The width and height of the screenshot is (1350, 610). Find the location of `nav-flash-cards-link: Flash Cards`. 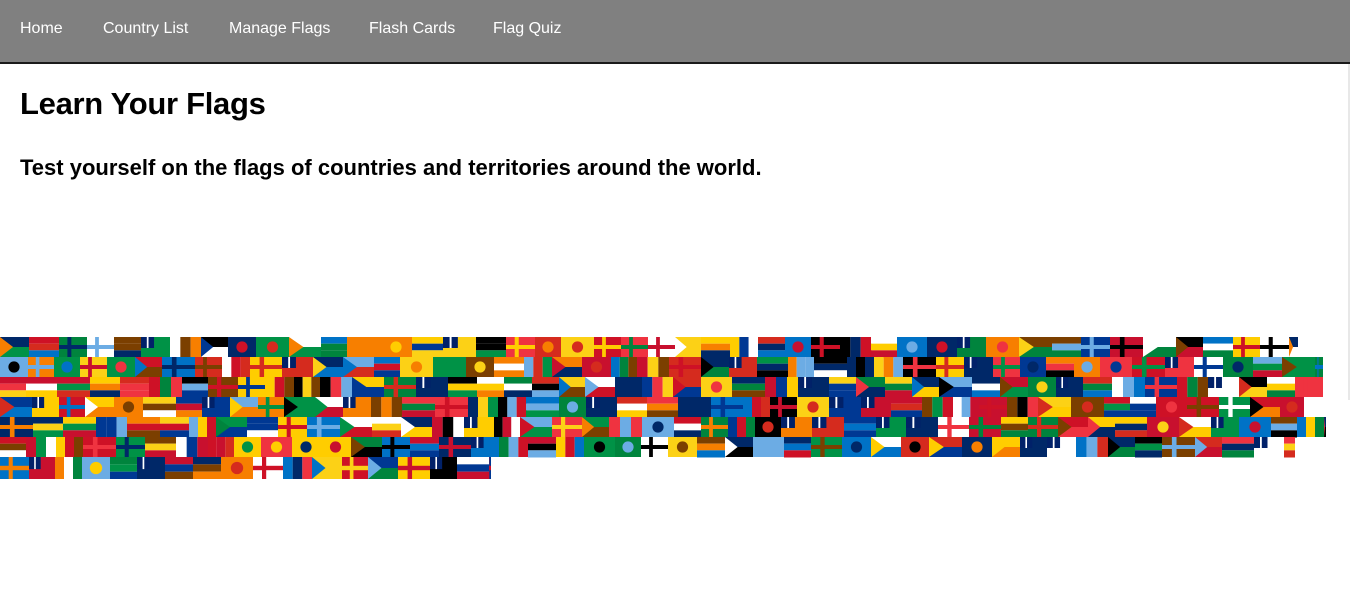

nav-flash-cards-link: Flash Cards is located at coordinates (412, 28).